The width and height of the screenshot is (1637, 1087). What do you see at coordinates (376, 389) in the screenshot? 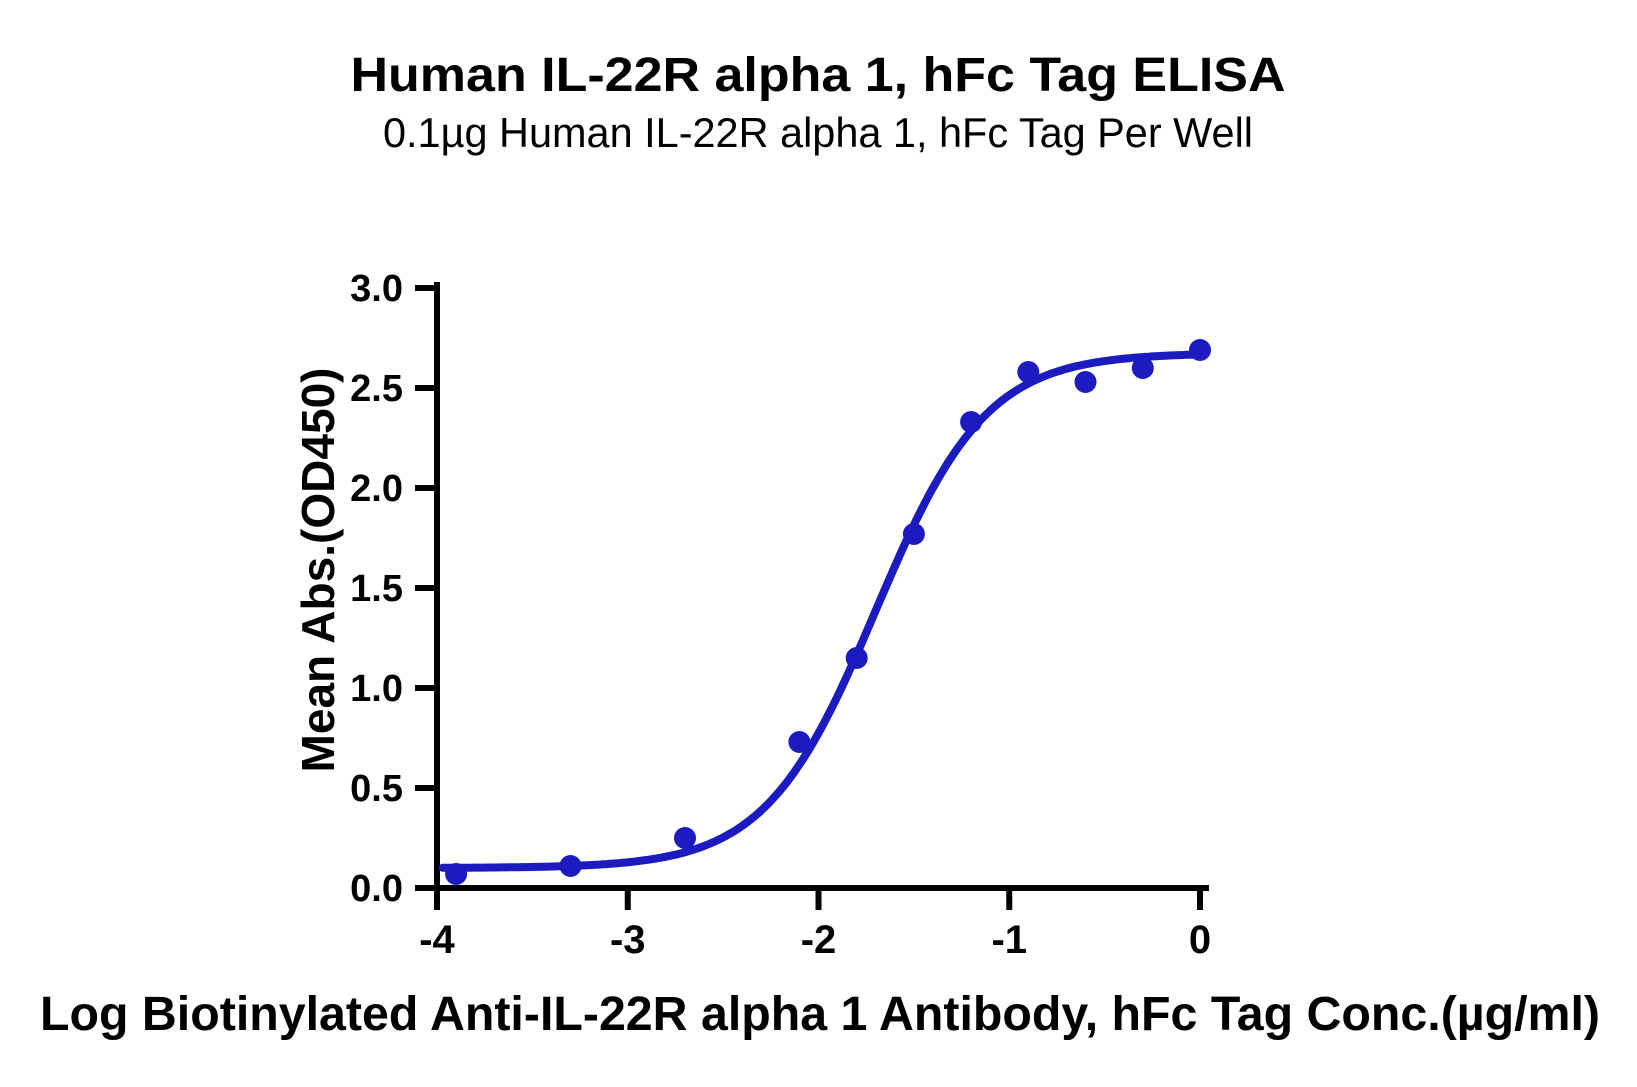
I see `y-tick-label: 2.5` at bounding box center [376, 389].